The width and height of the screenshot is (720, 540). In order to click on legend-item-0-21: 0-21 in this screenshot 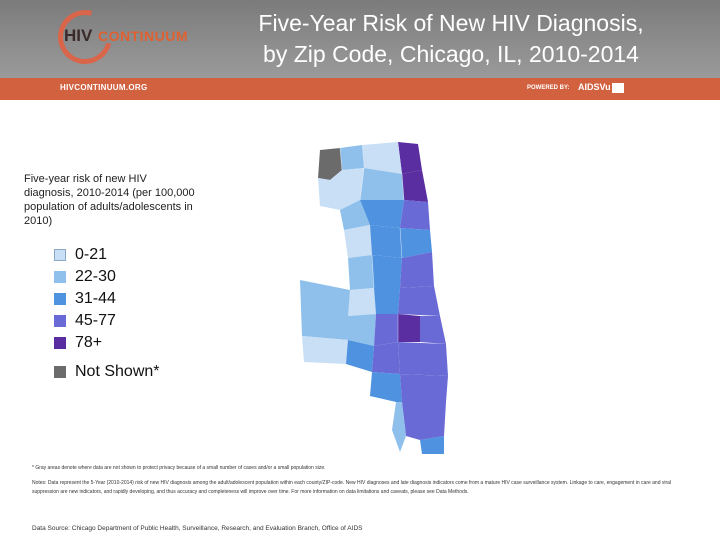, I will do `click(85, 255)`.